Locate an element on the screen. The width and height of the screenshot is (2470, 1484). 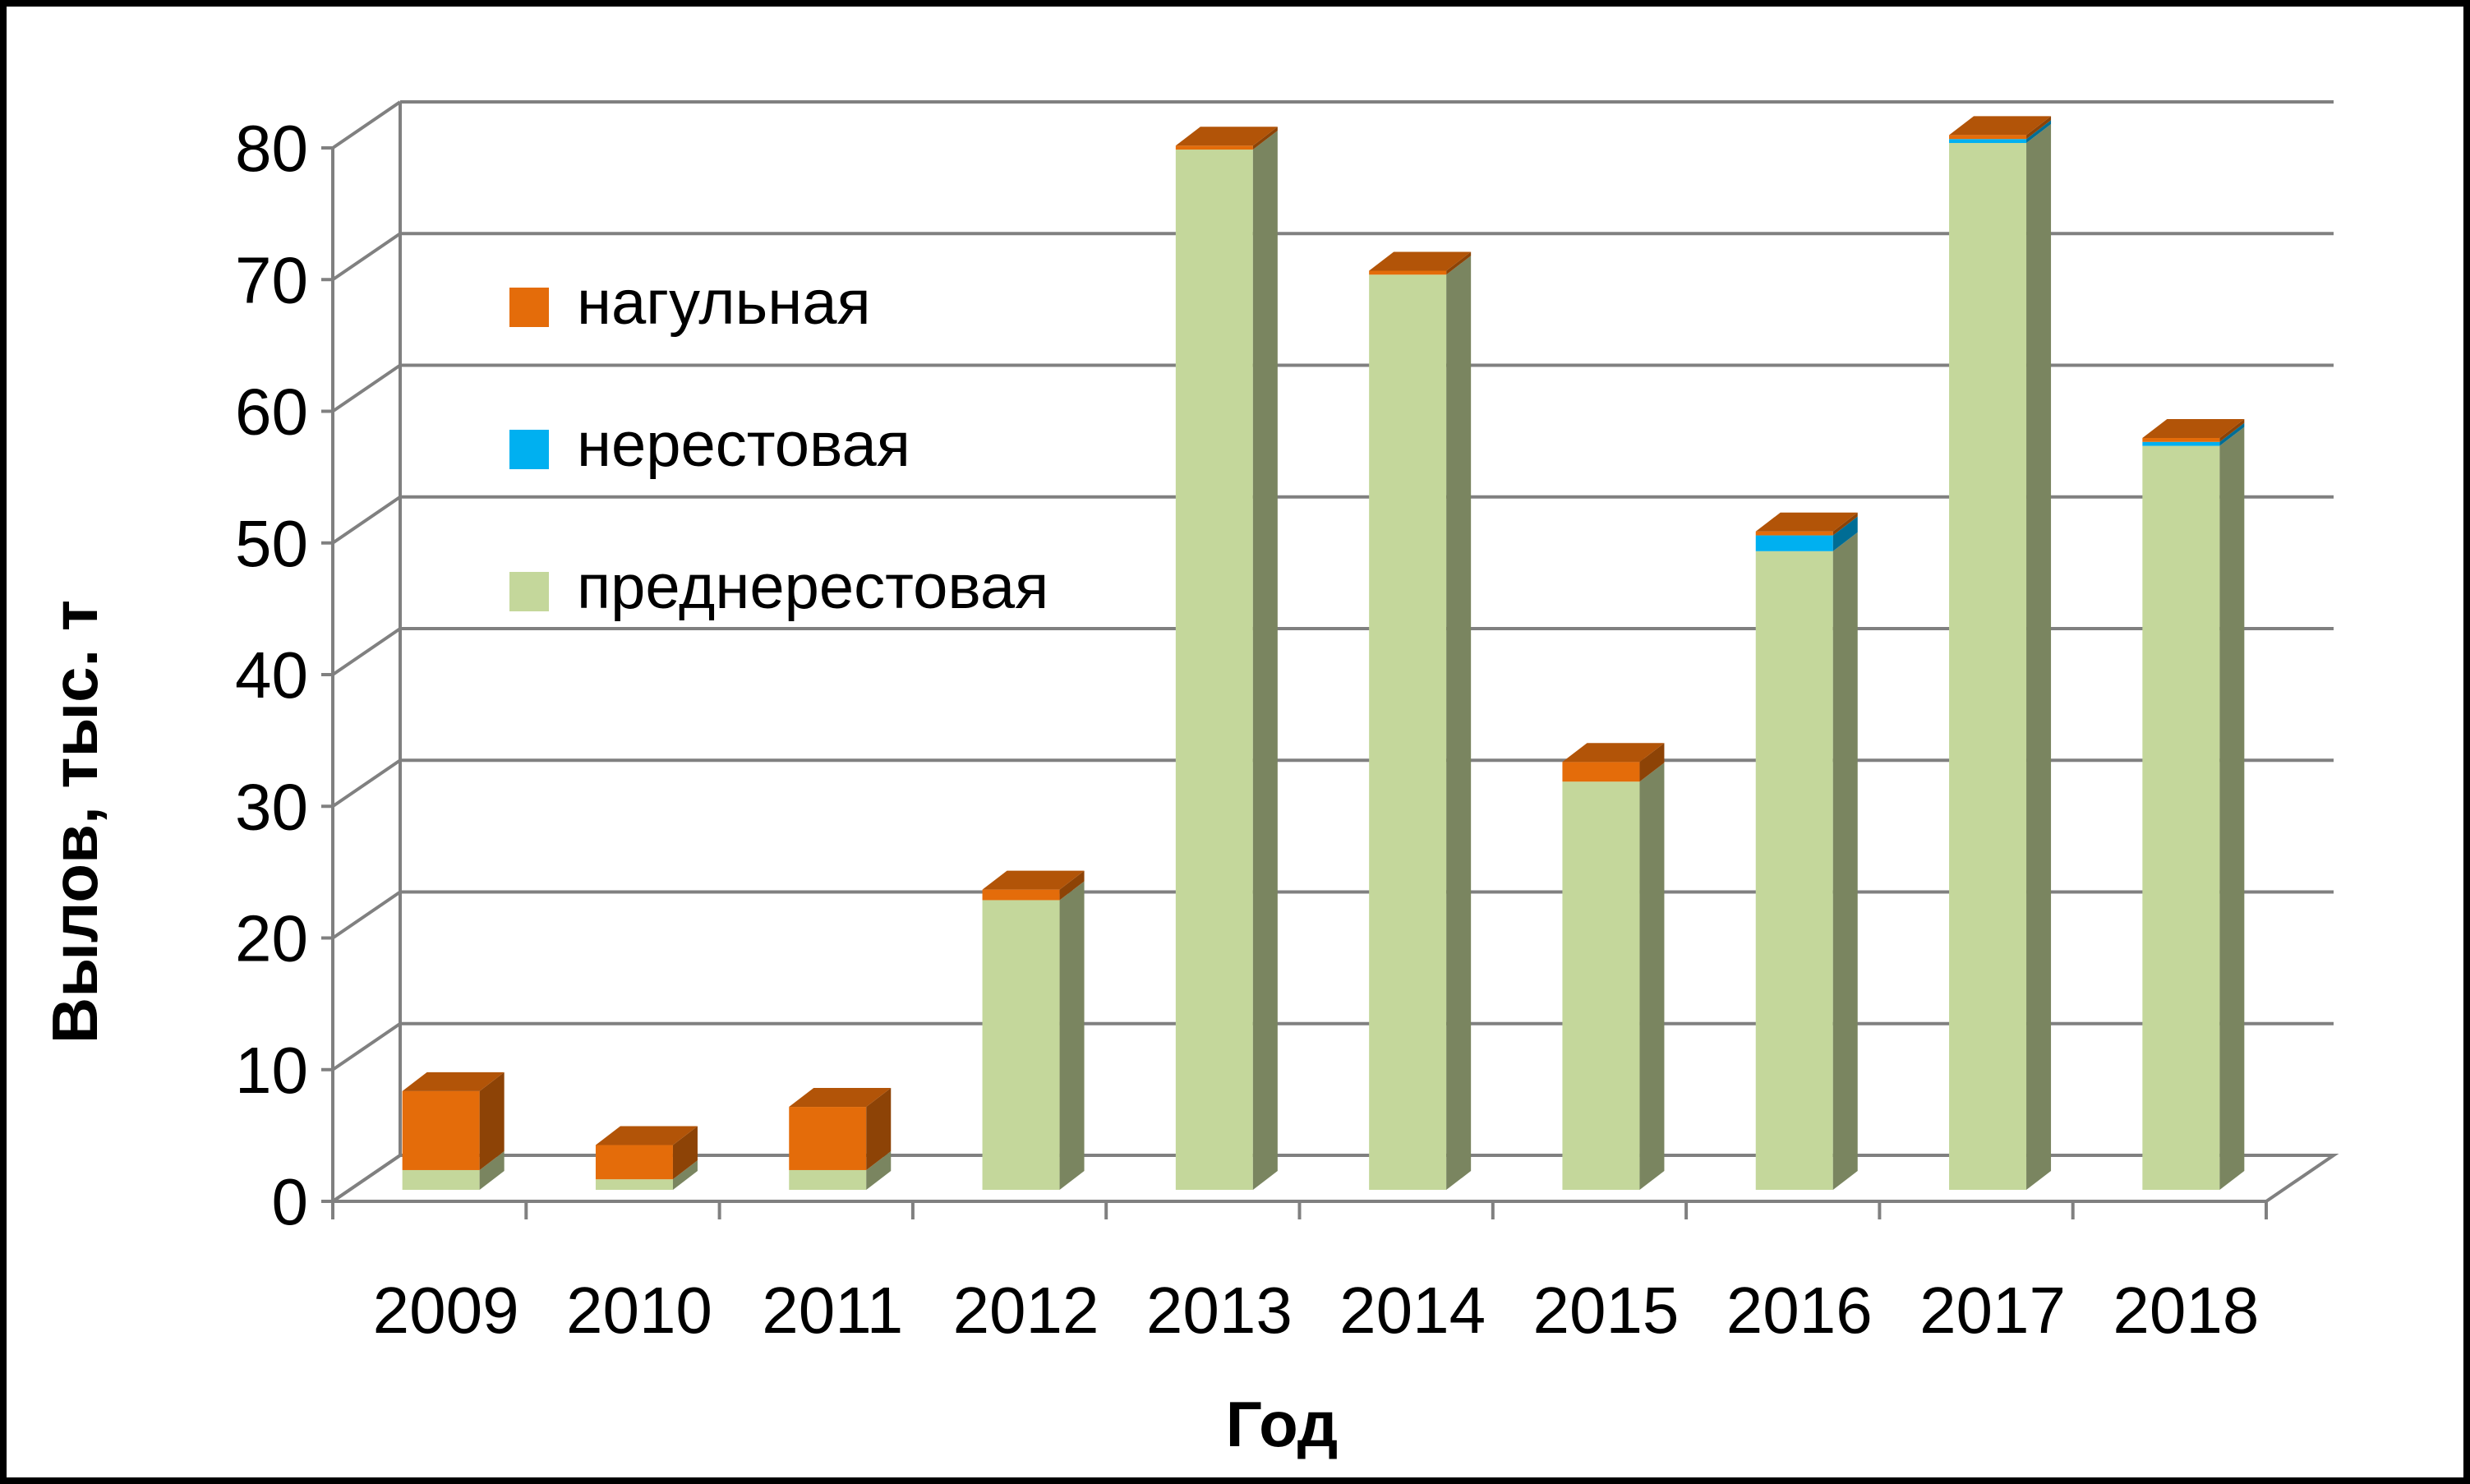
y-tick-label: 20 is located at coordinates (271, 938).